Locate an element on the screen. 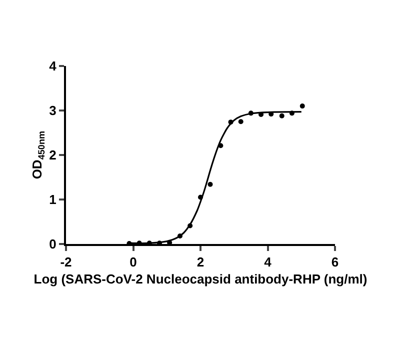 The image size is (400, 345). x-tick-label: 0 is located at coordinates (133, 262).